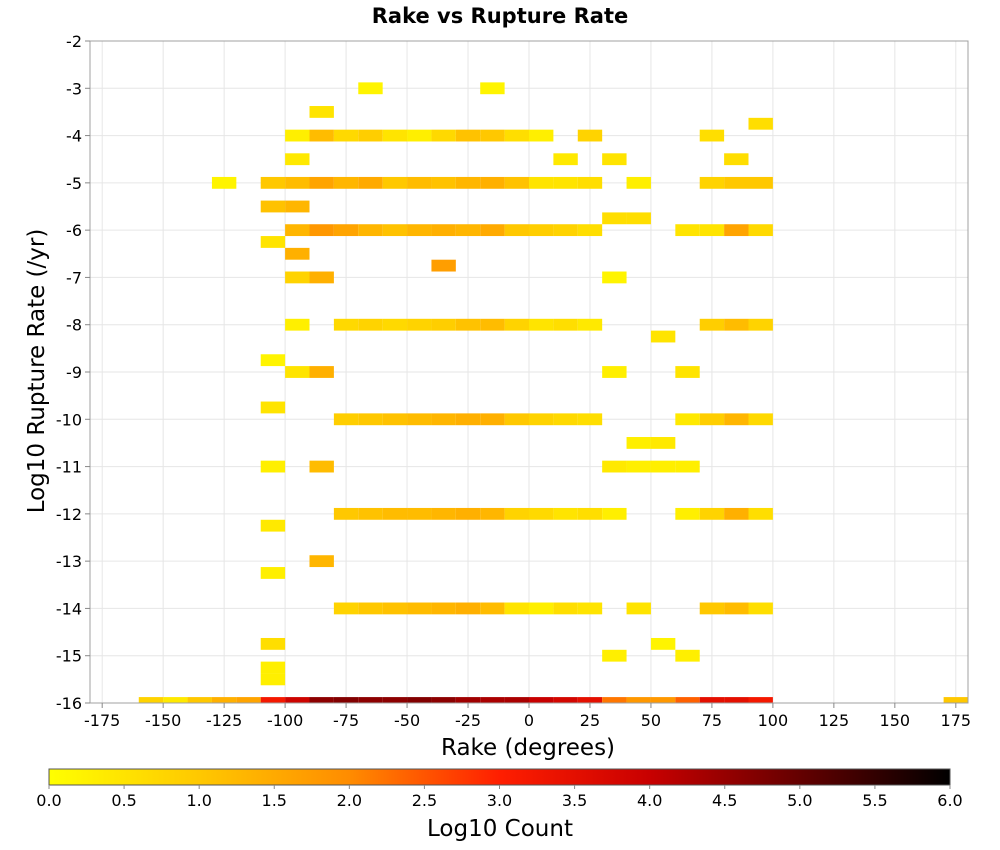  I want to click on y-axis-ticks: -2 -3 -4 -5 -6 -7 -8 -9 -10 -11 -12 -13 -14 -15 -16, so click(73, 372).